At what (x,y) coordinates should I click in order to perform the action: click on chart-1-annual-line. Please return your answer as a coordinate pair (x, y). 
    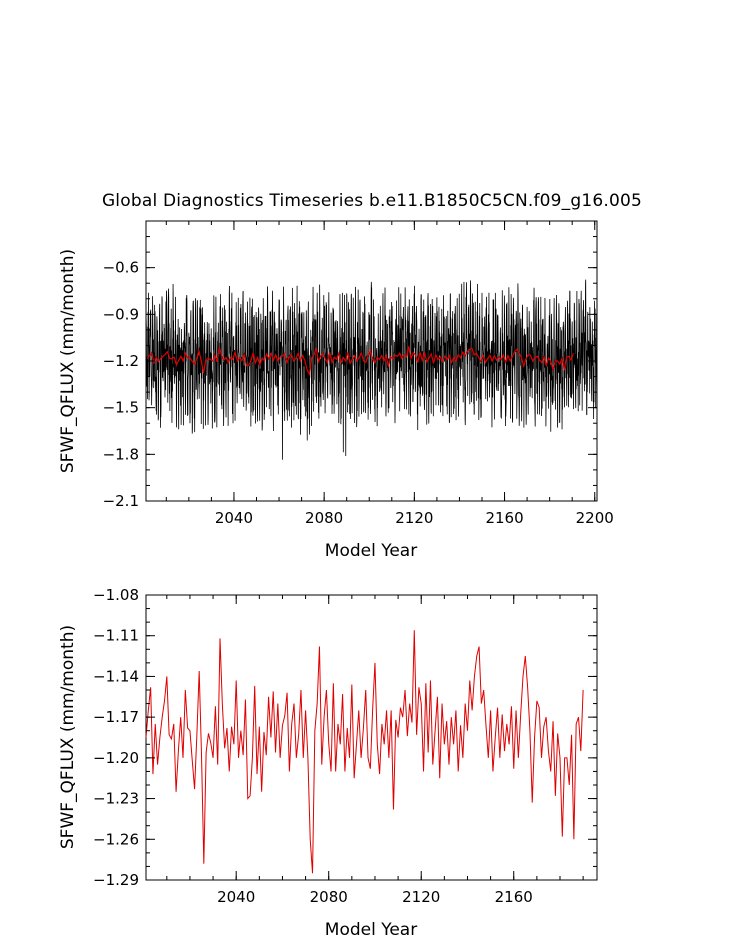
    Looking at the image, I should click on (360, 361).